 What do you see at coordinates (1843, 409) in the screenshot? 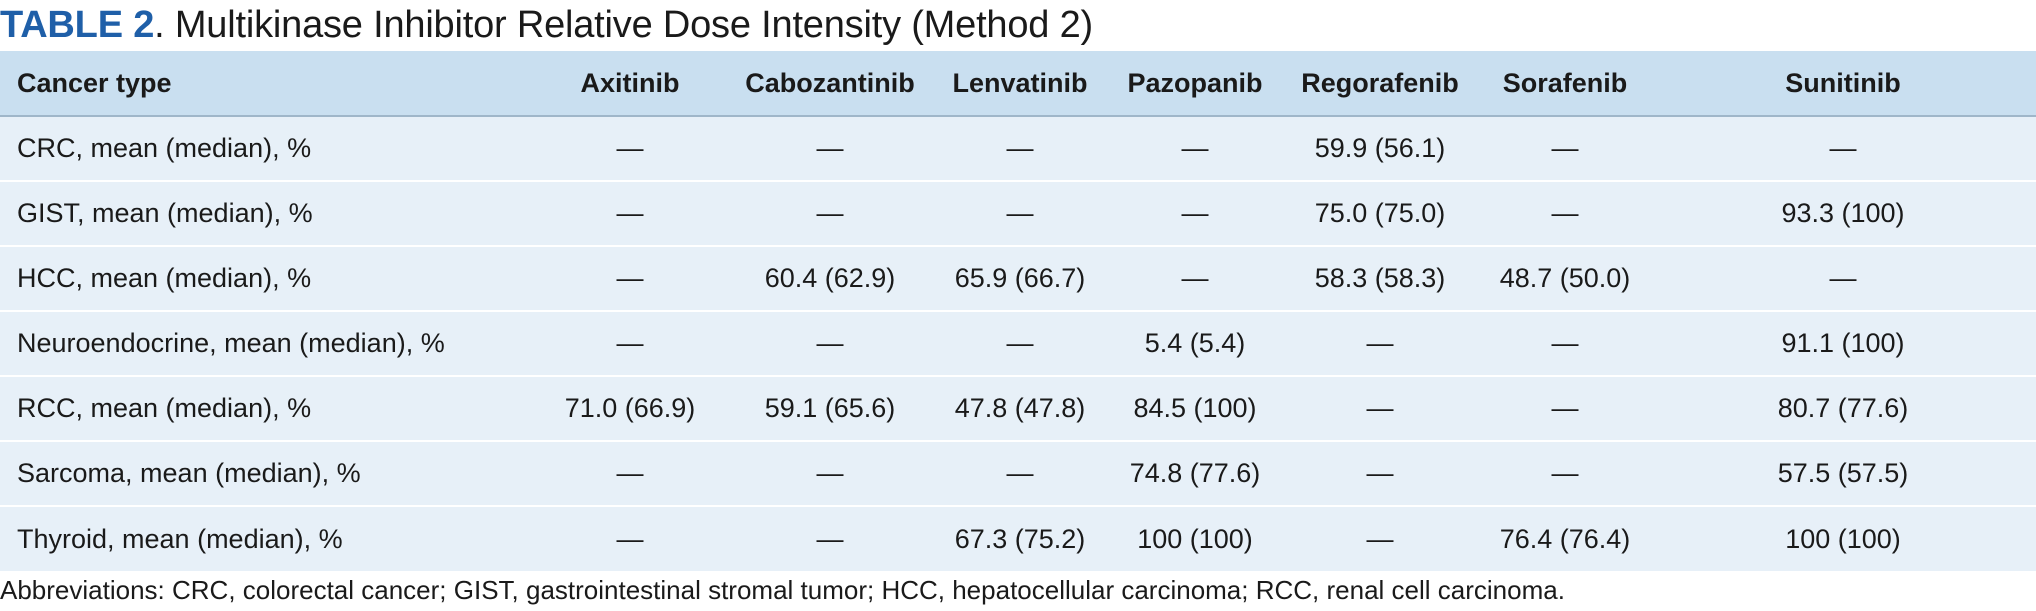
I see `table-cell: 80.7 (77.6)` at bounding box center [1843, 409].